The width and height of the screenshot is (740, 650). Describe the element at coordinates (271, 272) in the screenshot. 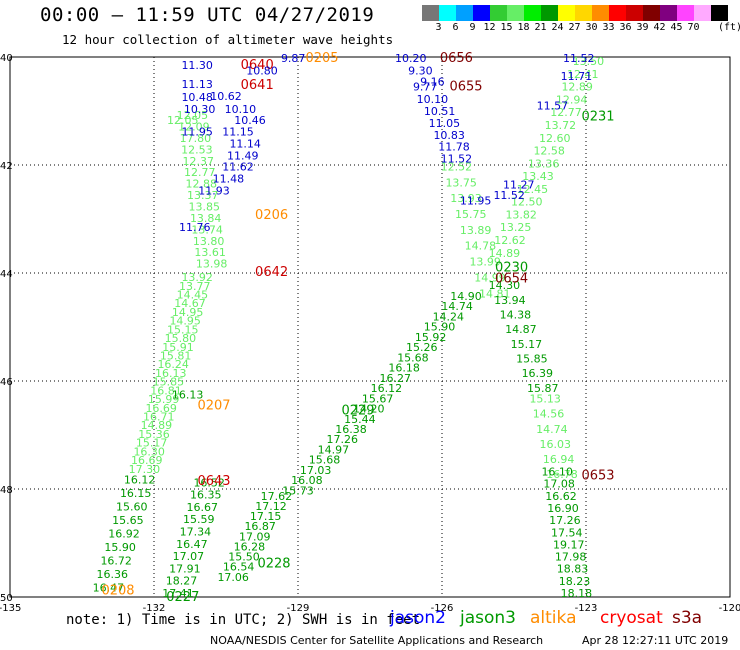

I see `pass-time-label: 0642` at that location.